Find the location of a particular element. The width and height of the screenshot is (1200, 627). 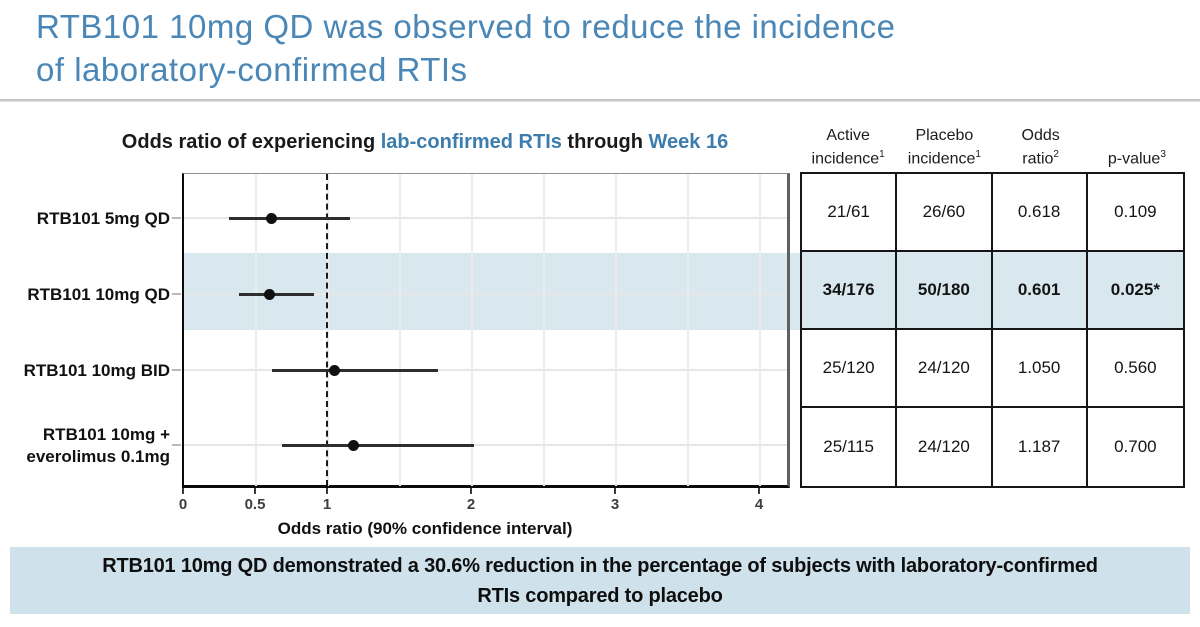

table-header-line: p-value3 is located at coordinates (1136, 157).